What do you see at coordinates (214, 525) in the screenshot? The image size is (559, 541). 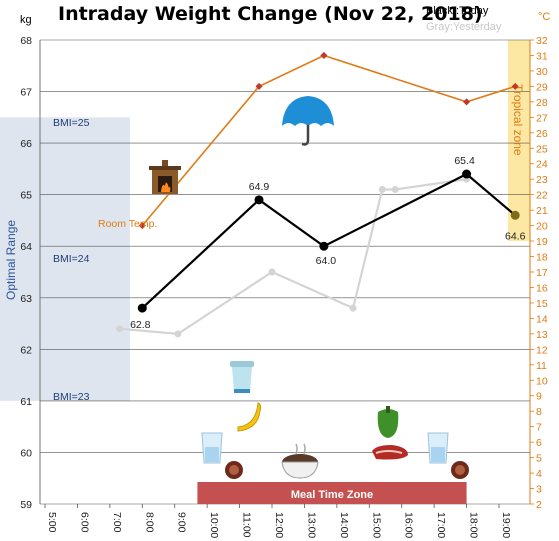 I see `x-tick-label: 10:00` at bounding box center [214, 525].